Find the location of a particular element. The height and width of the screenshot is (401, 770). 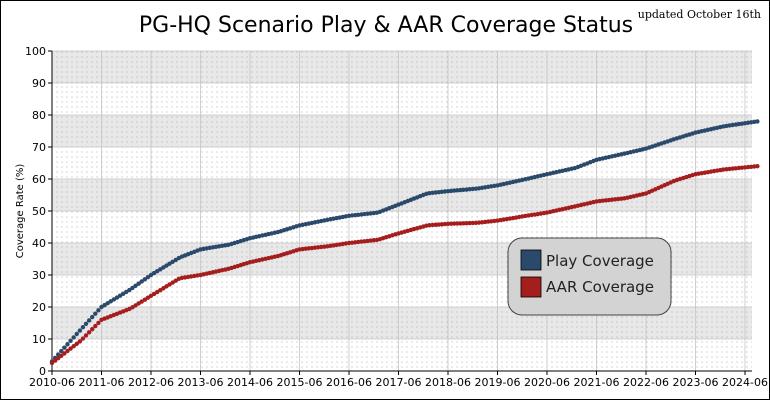

legend-label-play: Play Coverage is located at coordinates (600, 261).